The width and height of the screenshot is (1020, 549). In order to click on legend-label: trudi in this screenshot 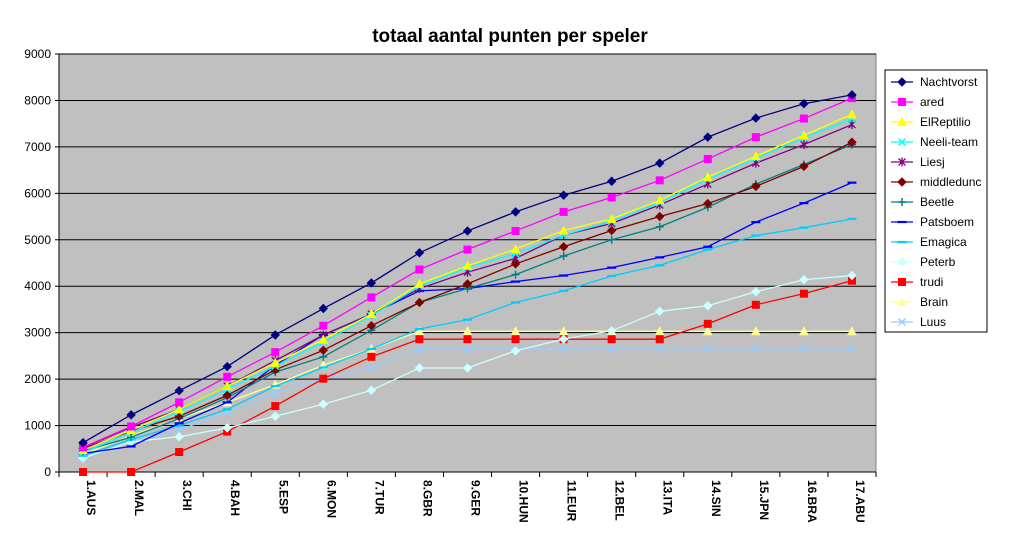, I will do `click(931, 282)`.